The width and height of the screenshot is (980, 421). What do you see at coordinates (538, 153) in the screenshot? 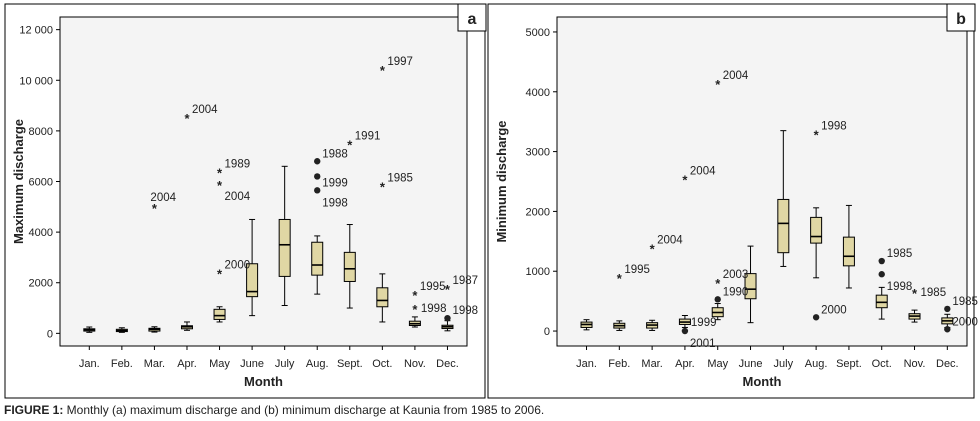
I see `y-tick-label: 3000` at bounding box center [538, 153].